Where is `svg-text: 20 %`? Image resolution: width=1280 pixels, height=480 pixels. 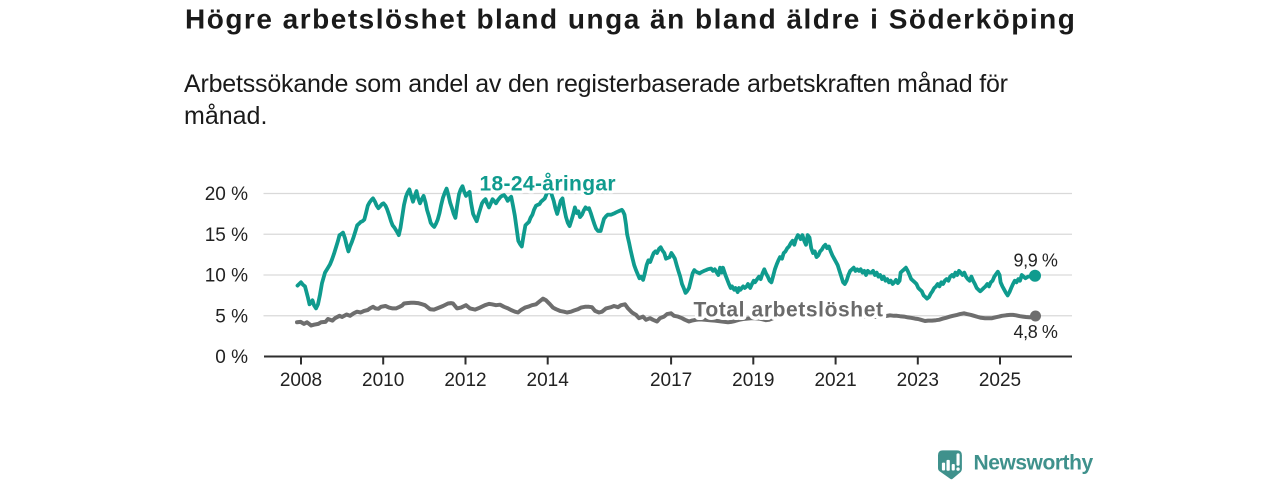
svg-text: 20 % is located at coordinates (226, 194).